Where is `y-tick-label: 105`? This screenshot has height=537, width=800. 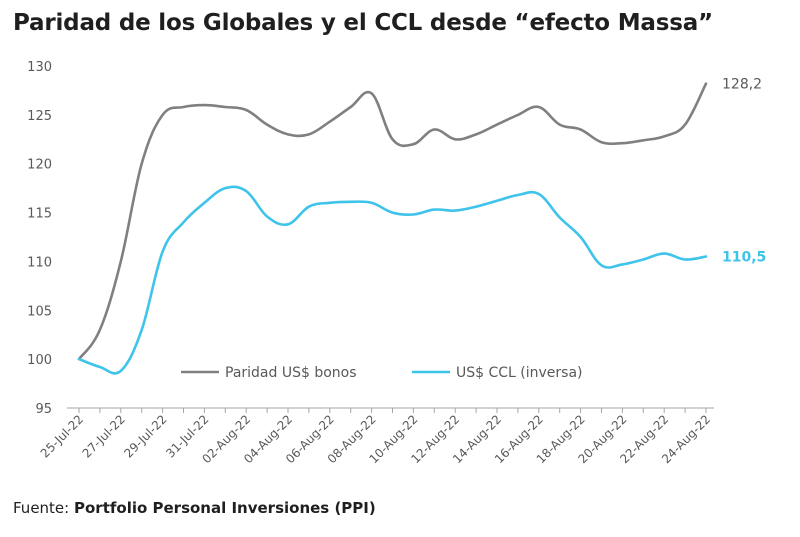 y-tick-label: 105 is located at coordinates (39, 311).